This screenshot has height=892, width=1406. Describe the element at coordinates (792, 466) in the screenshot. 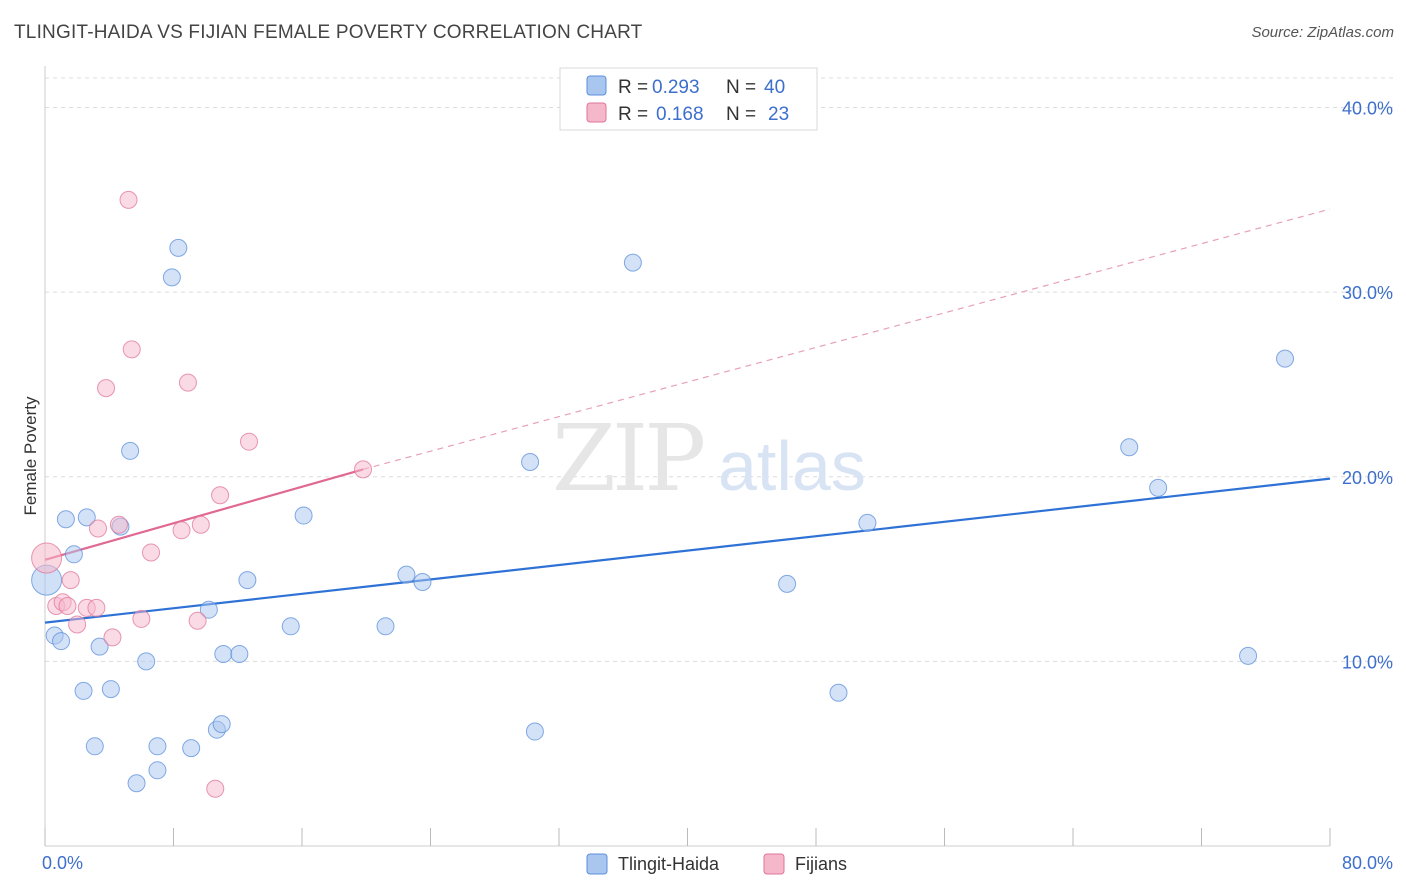

I see `watermark-atlas: atlas` at that location.